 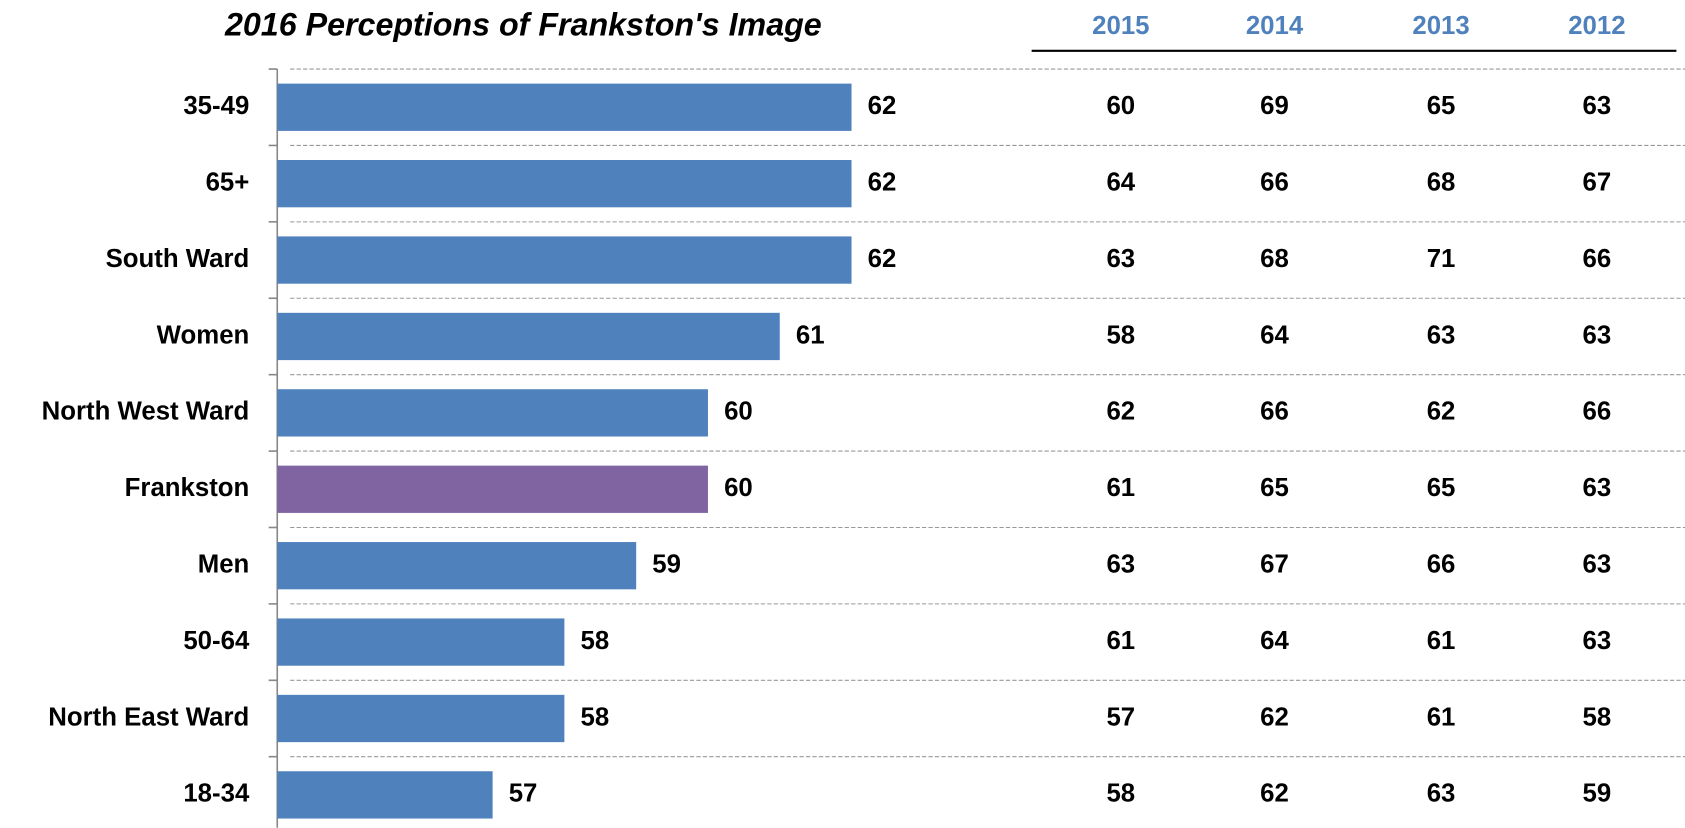 What do you see at coordinates (666, 564) in the screenshot?
I see `value-label: 59` at bounding box center [666, 564].